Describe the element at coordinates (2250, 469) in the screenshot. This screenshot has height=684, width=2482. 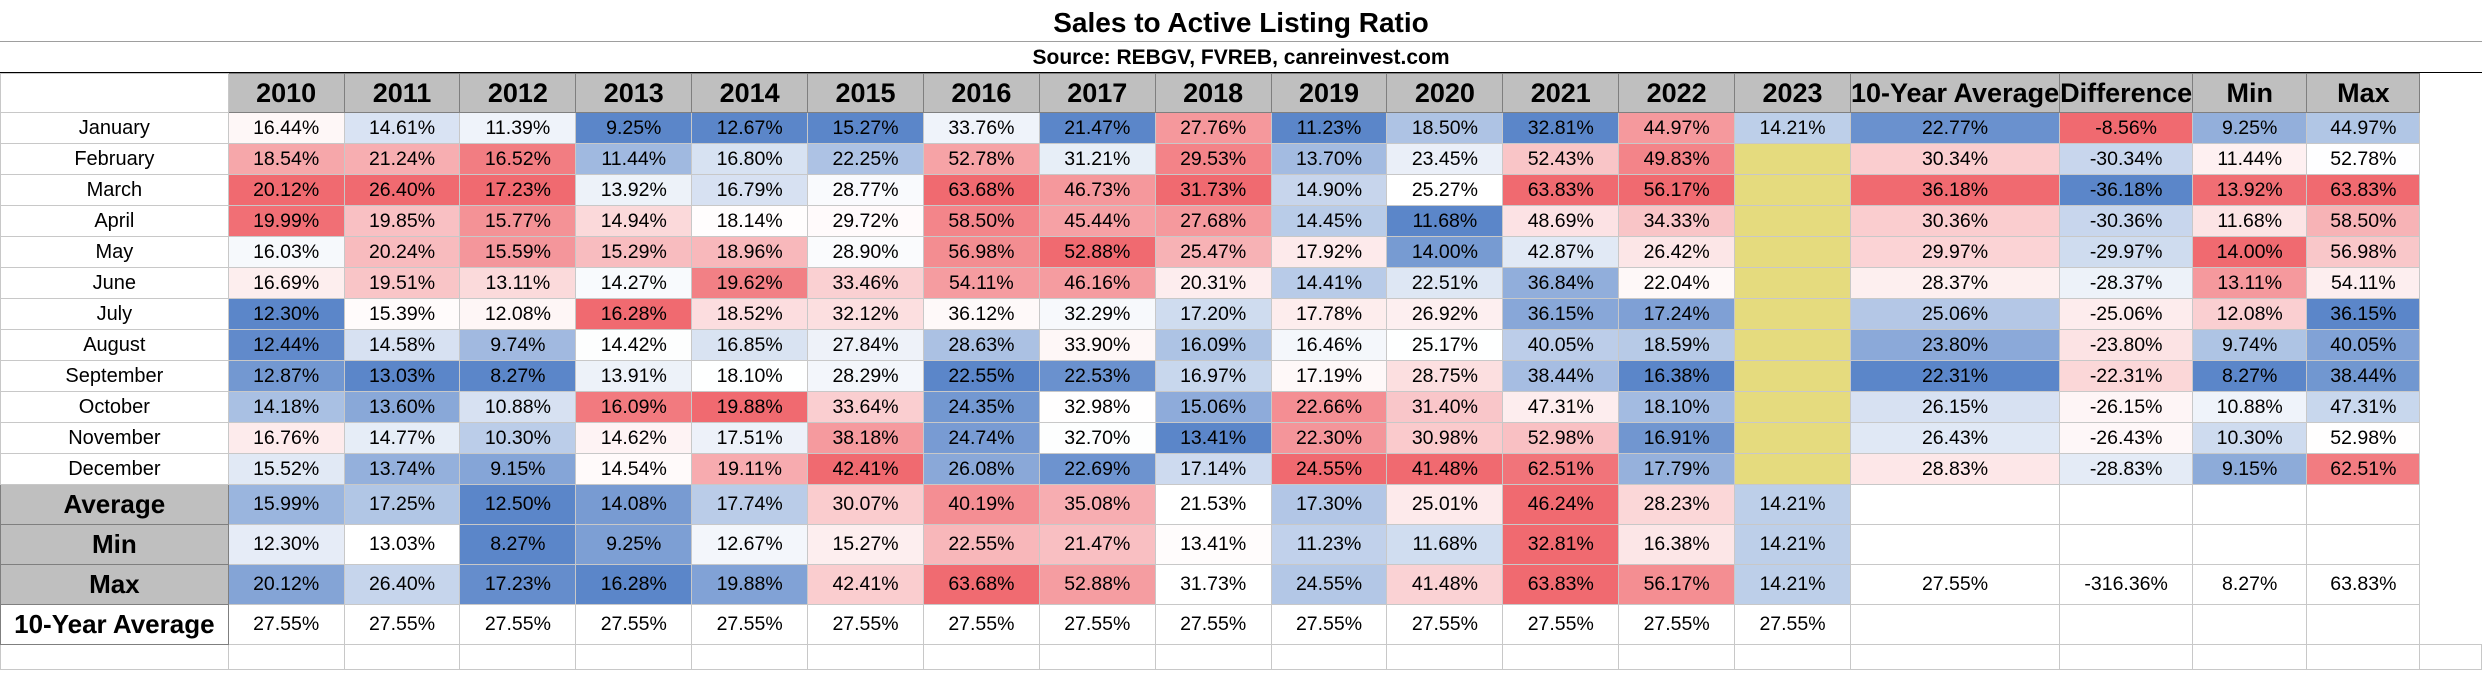
I see `min-cell: 9.15%` at that location.